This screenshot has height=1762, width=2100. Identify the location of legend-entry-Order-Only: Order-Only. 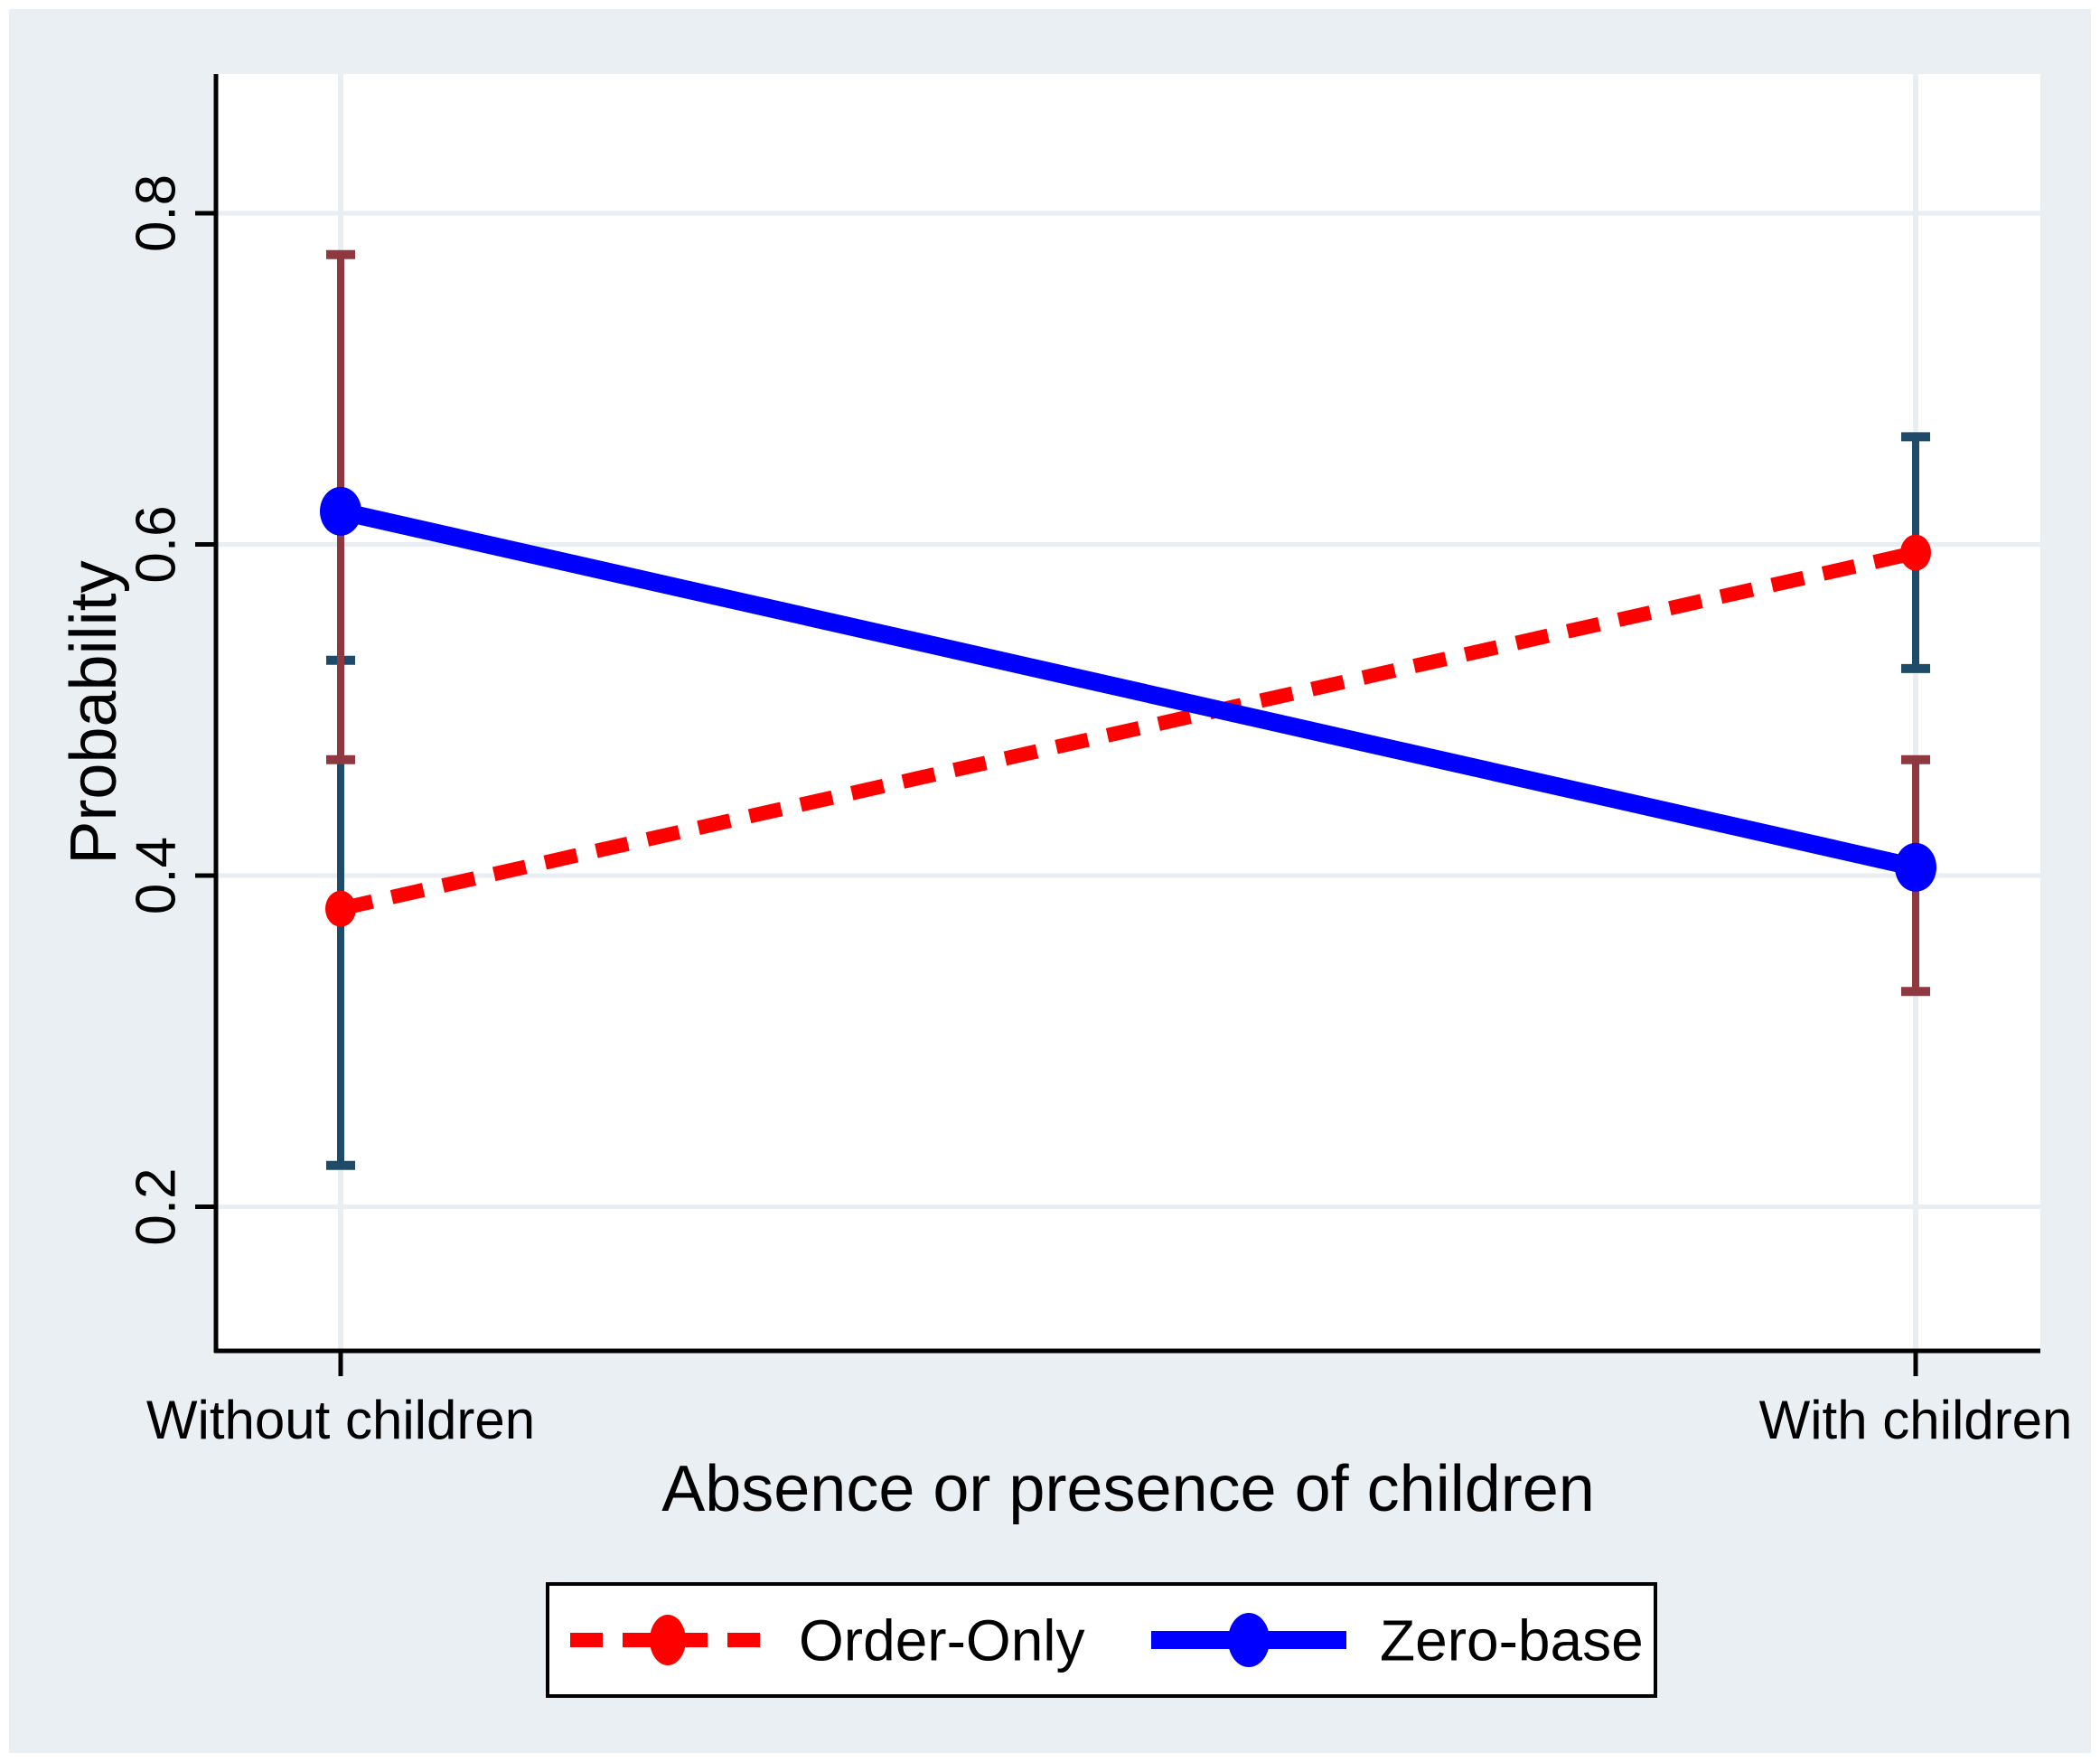
(827, 1640).